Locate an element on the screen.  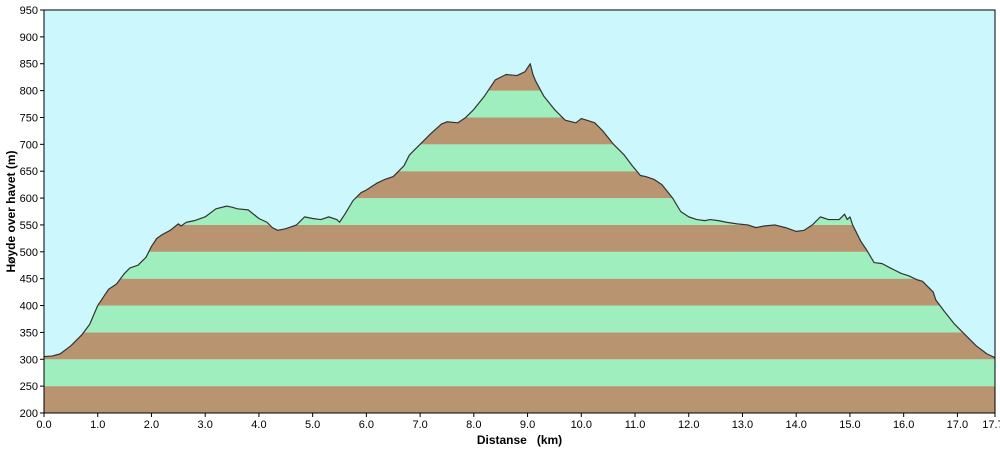
x-tick-label: 17.0 is located at coordinates (957, 425).